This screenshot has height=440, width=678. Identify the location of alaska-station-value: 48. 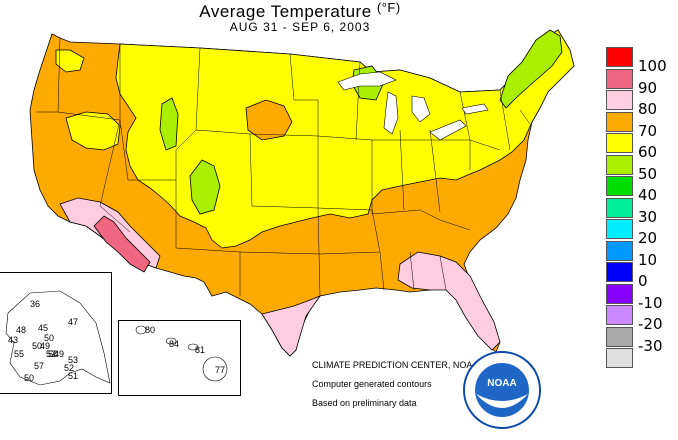
(21, 330).